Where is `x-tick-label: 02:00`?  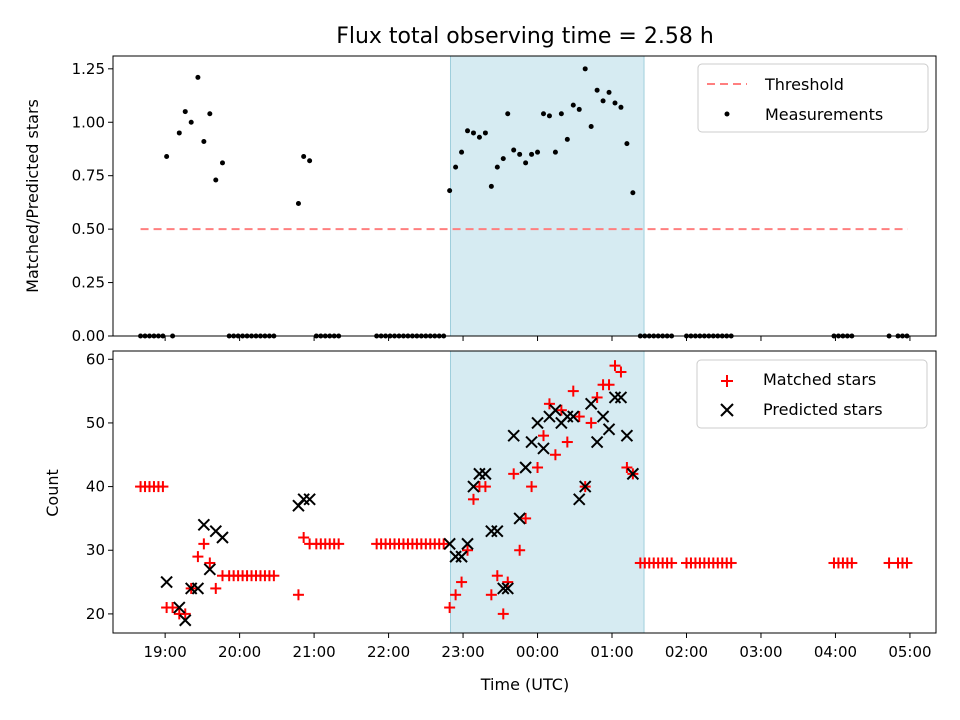
x-tick-label: 02:00 is located at coordinates (686, 652).